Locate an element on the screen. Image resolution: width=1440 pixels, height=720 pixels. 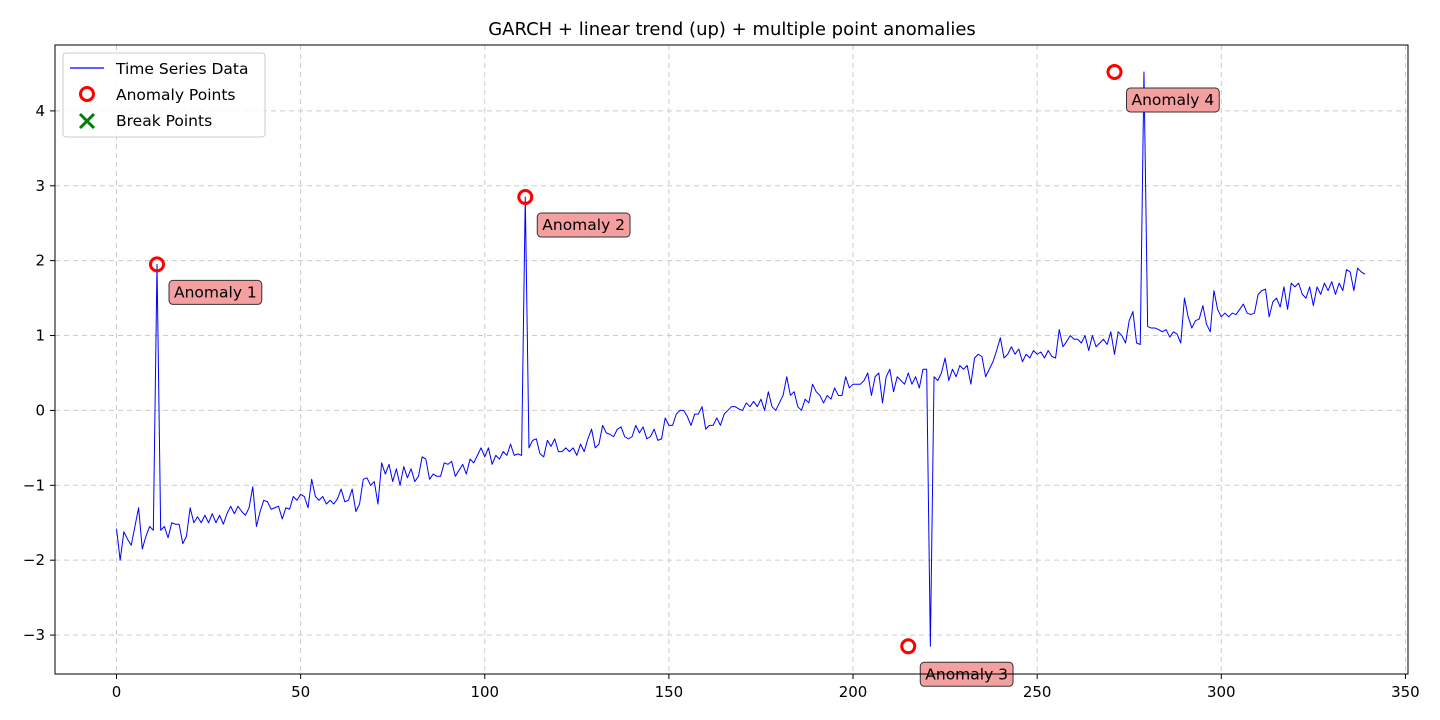
anomaly-label: Anomaly 4 is located at coordinates (1172, 100).